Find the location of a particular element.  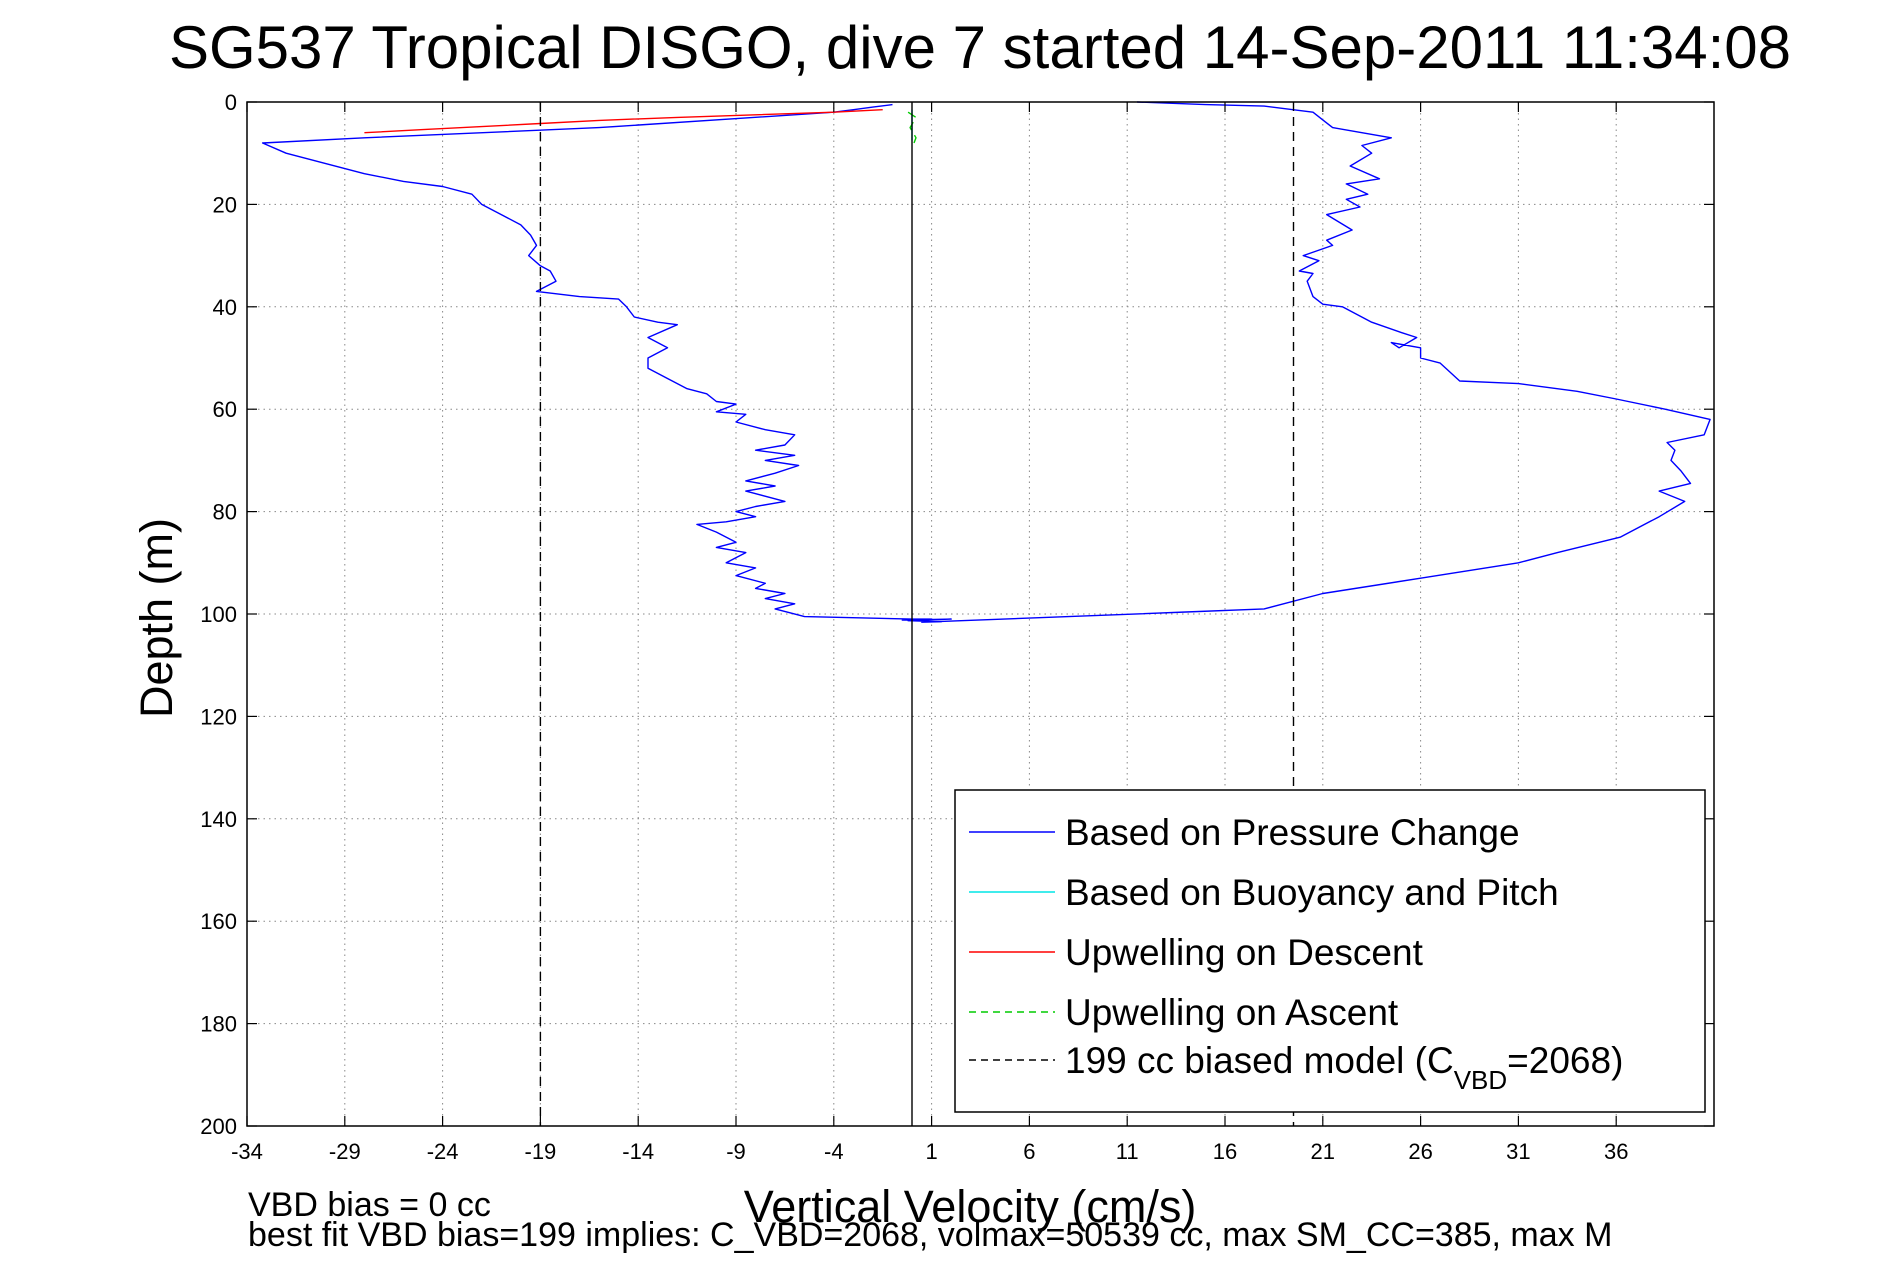

legend-label: Based on Buoyancy and Pitch is located at coordinates (1312, 892).